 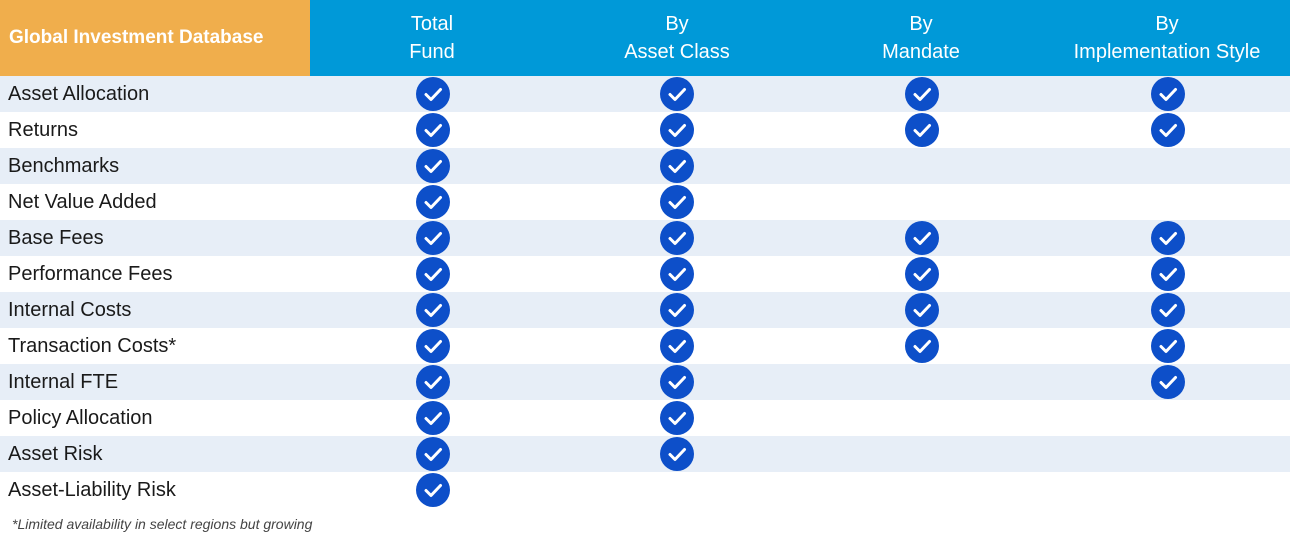 I want to click on row-label: Asset-Liability Risk, so click(x=92, y=490).